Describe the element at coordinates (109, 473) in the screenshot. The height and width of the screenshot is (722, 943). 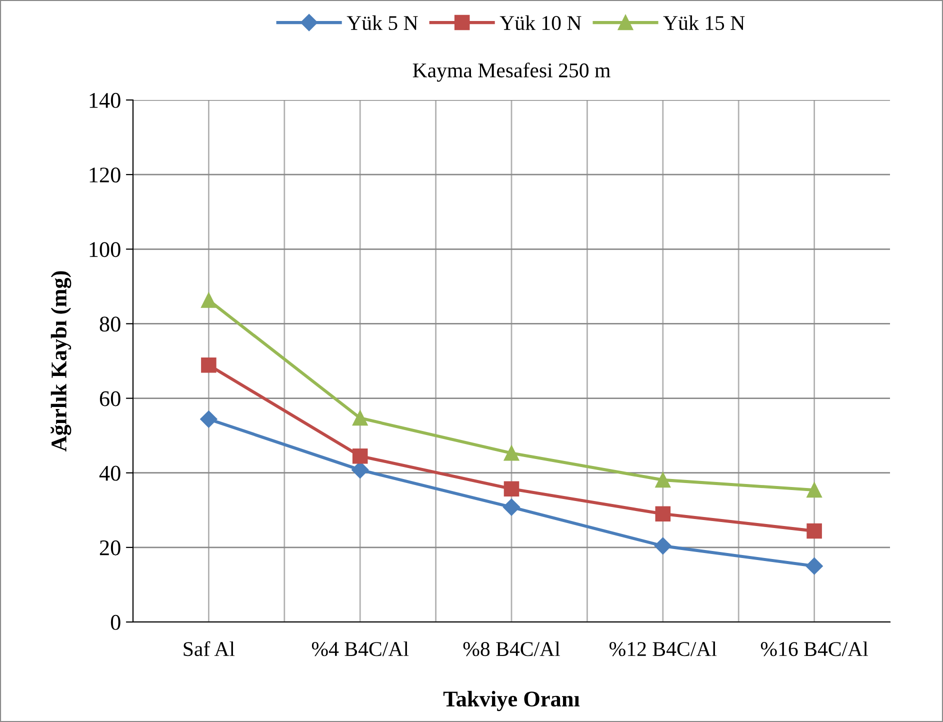
I see `y-tick-label: 40` at that location.